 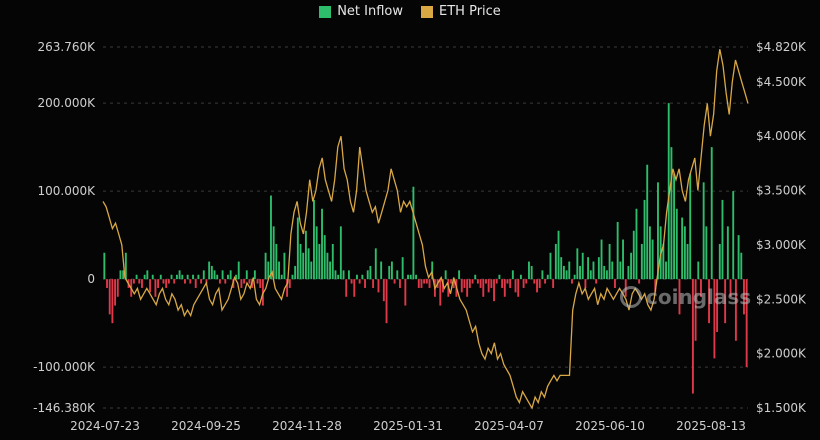 I want to click on legend-eth-price-label: ETH Price, so click(x=470, y=11).